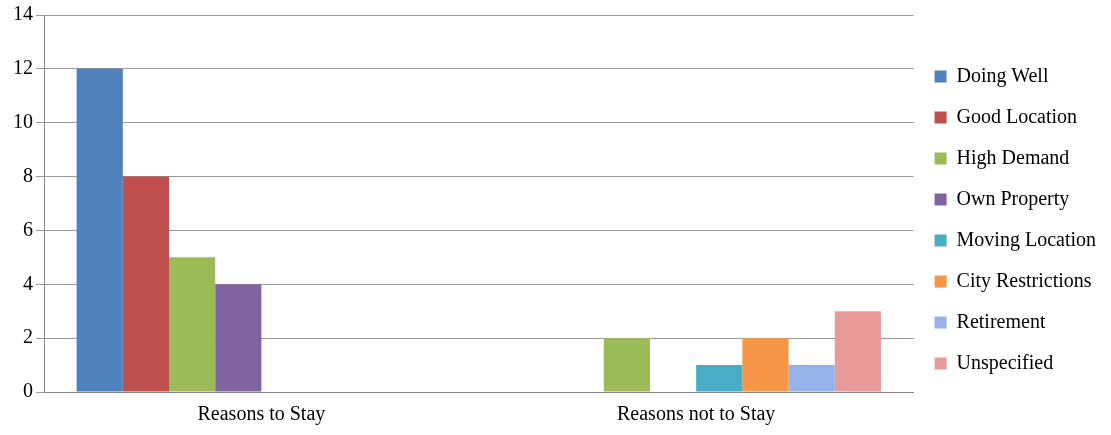 This screenshot has width=1111, height=435. What do you see at coordinates (23, 120) in the screenshot?
I see `y-tick-label: 10` at bounding box center [23, 120].